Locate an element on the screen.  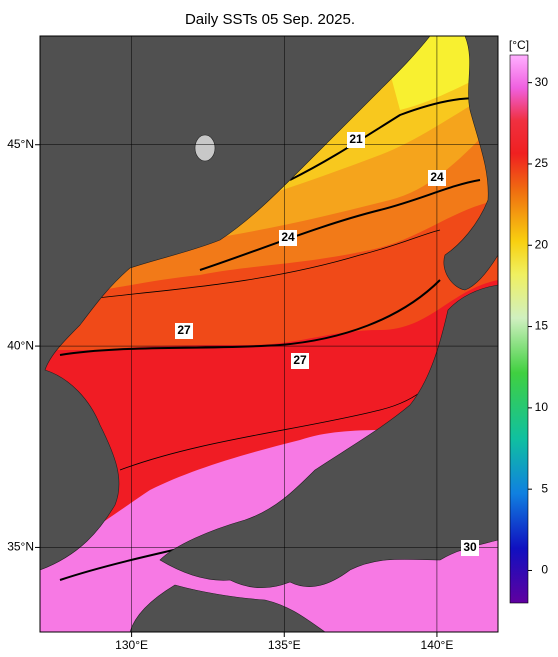
y-tick-label: 45°N is located at coordinates (20, 144).